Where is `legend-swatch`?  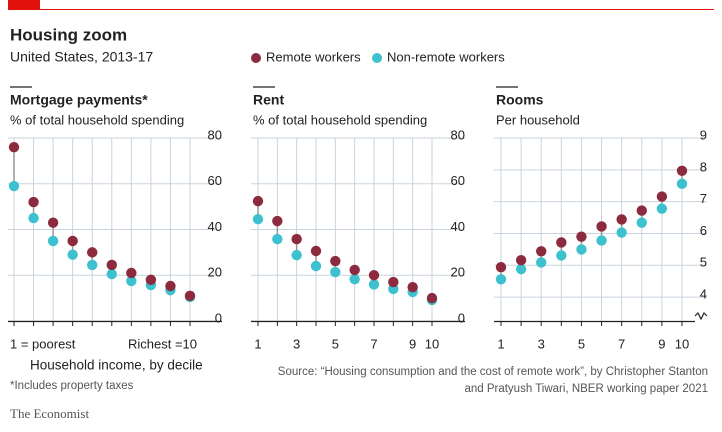
legend-swatch is located at coordinates (377, 58).